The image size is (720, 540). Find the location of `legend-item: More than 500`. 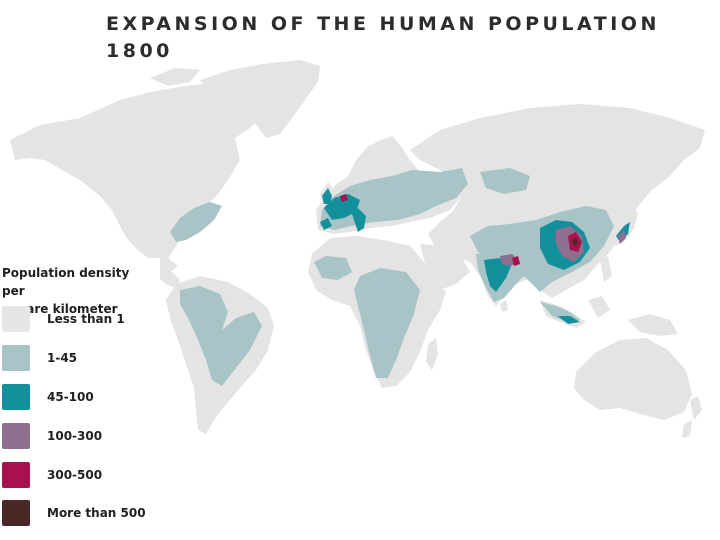

legend-item: More than 500 is located at coordinates (74, 513).